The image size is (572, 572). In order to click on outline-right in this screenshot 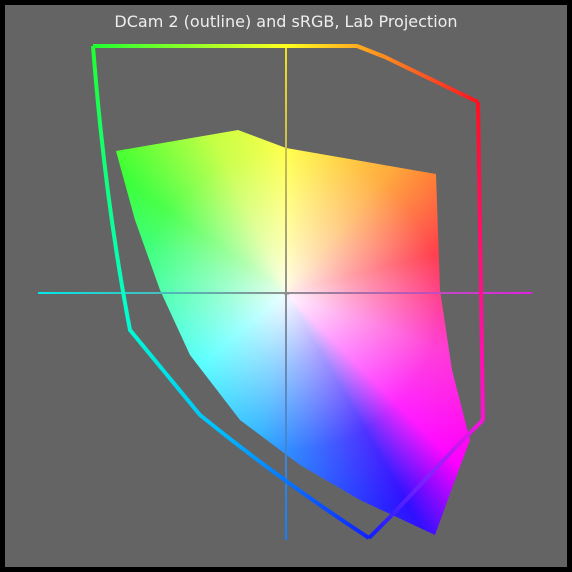, I will do `click(480, 261)`.